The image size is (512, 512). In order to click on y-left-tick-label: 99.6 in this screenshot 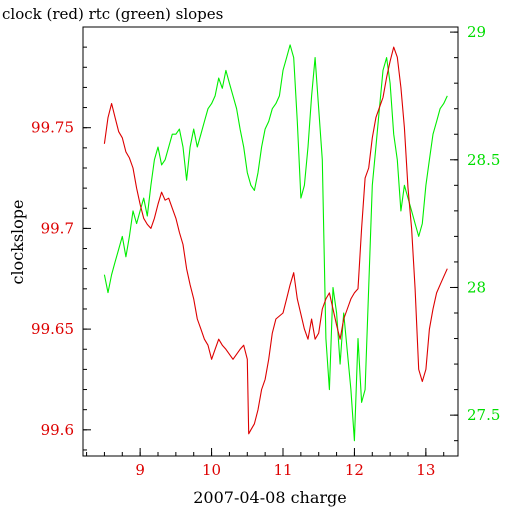, I will do `click(57, 430)`.